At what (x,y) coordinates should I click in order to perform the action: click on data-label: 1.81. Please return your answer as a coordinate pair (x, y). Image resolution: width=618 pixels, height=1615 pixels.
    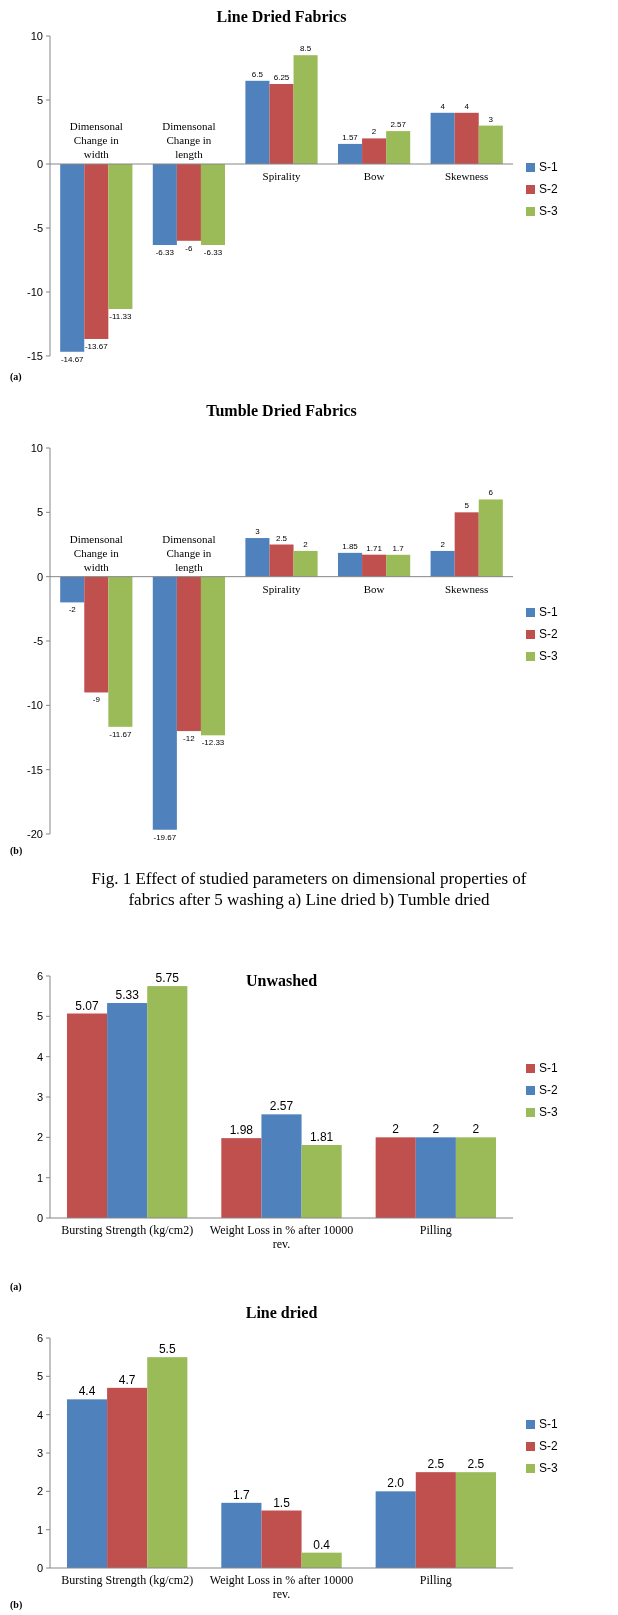
    Looking at the image, I should click on (321, 1137).